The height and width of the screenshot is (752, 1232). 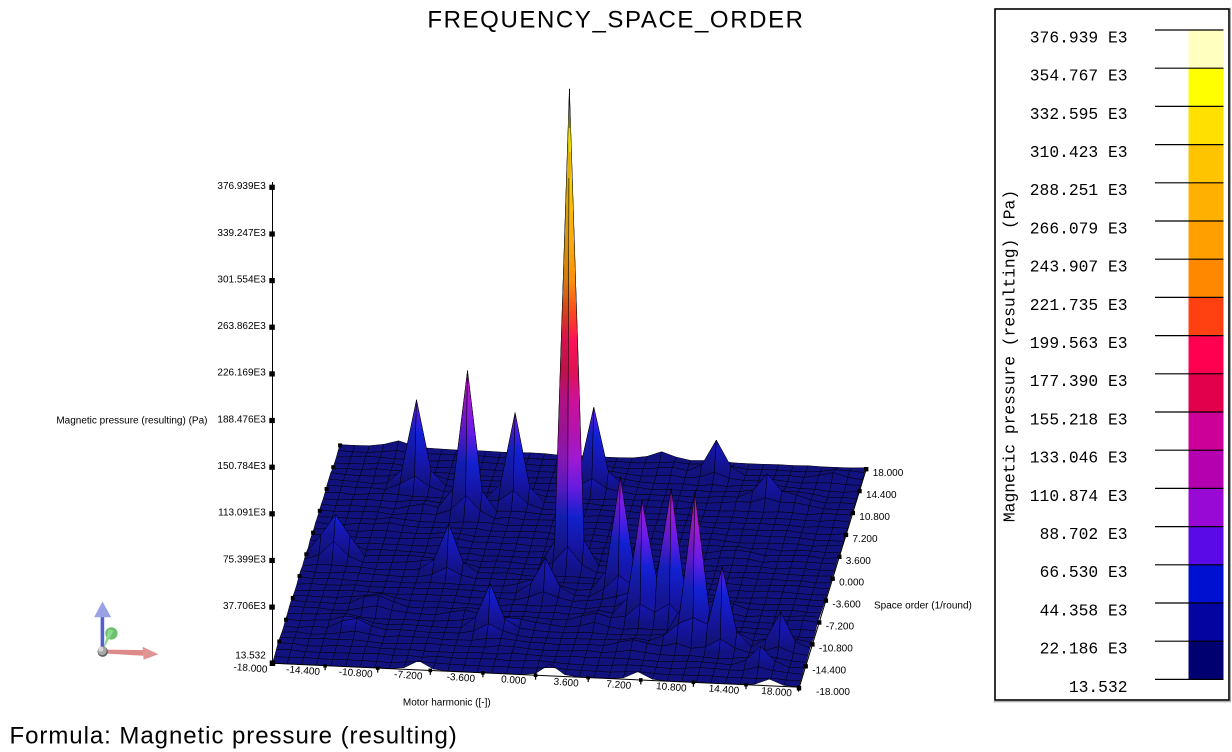 I want to click on svg-text: 199.563 E3, so click(x=1079, y=343).